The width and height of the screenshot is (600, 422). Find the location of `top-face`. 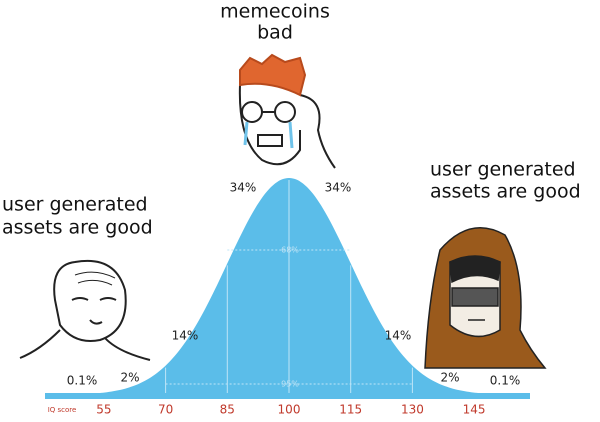

top-face is located at coordinates (287, 111).